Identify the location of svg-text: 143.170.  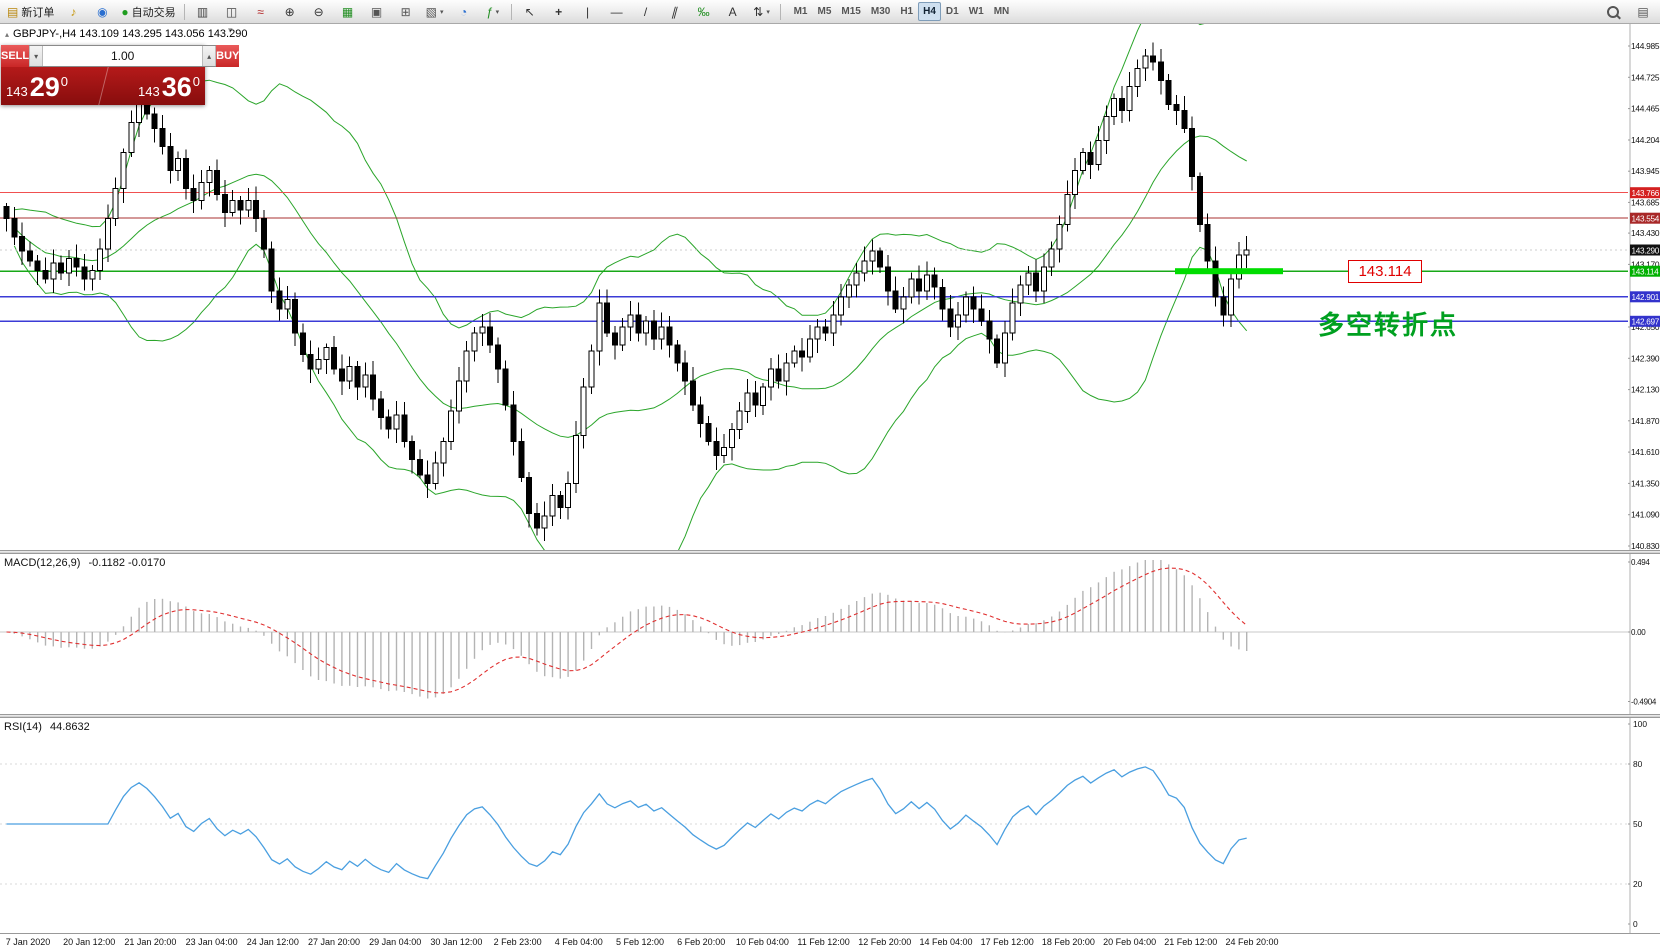
(1645, 264).